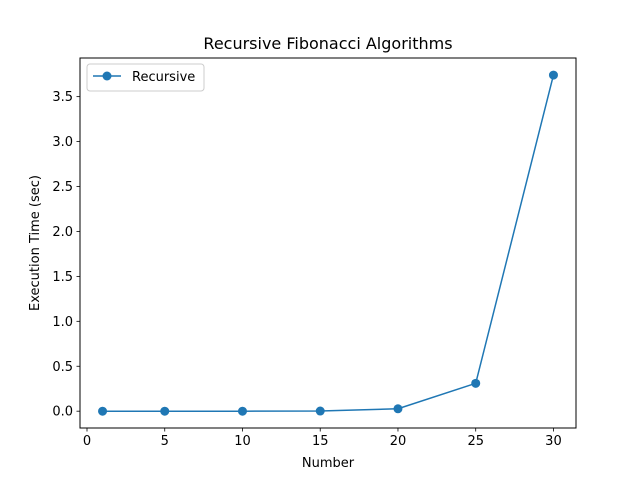 This screenshot has height=484, width=640. I want to click on y-tick-label: 0.0, so click(62, 412).